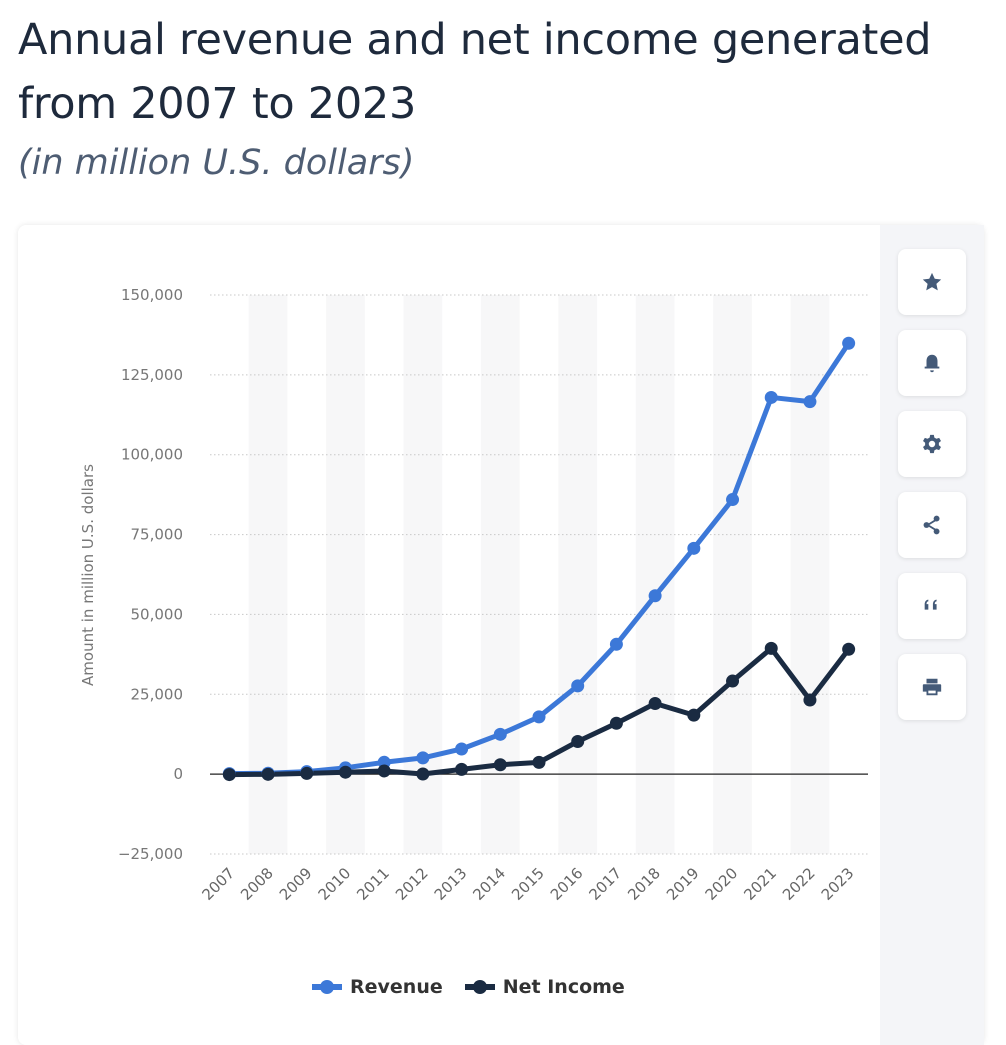  Describe the element at coordinates (157, 614) in the screenshot. I see `y-tick-label: 50,000` at that location.